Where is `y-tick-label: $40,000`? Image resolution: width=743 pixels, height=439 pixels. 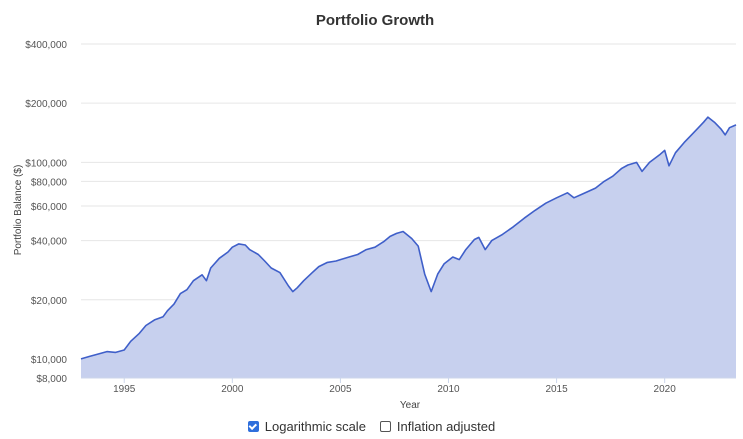
y-tick-label: $40,000 is located at coordinates (49, 242).